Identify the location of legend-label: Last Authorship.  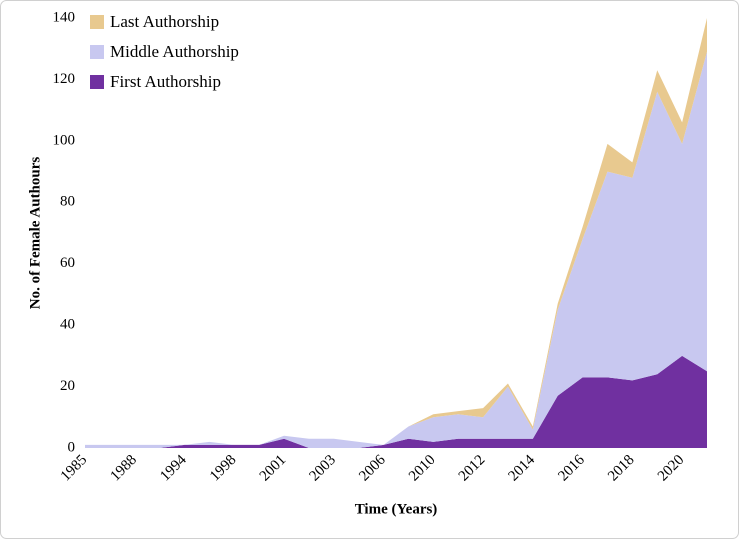
(164, 21).